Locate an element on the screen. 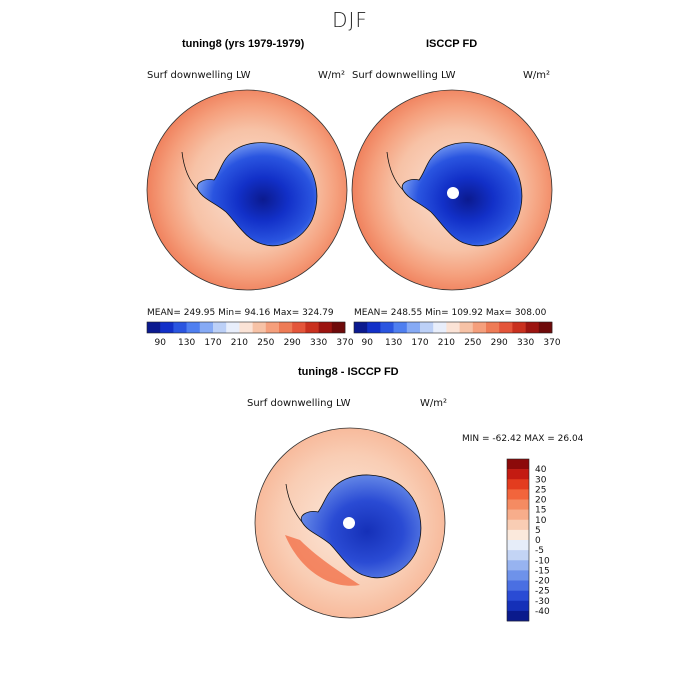  map-model-border is located at coordinates (247, 190).